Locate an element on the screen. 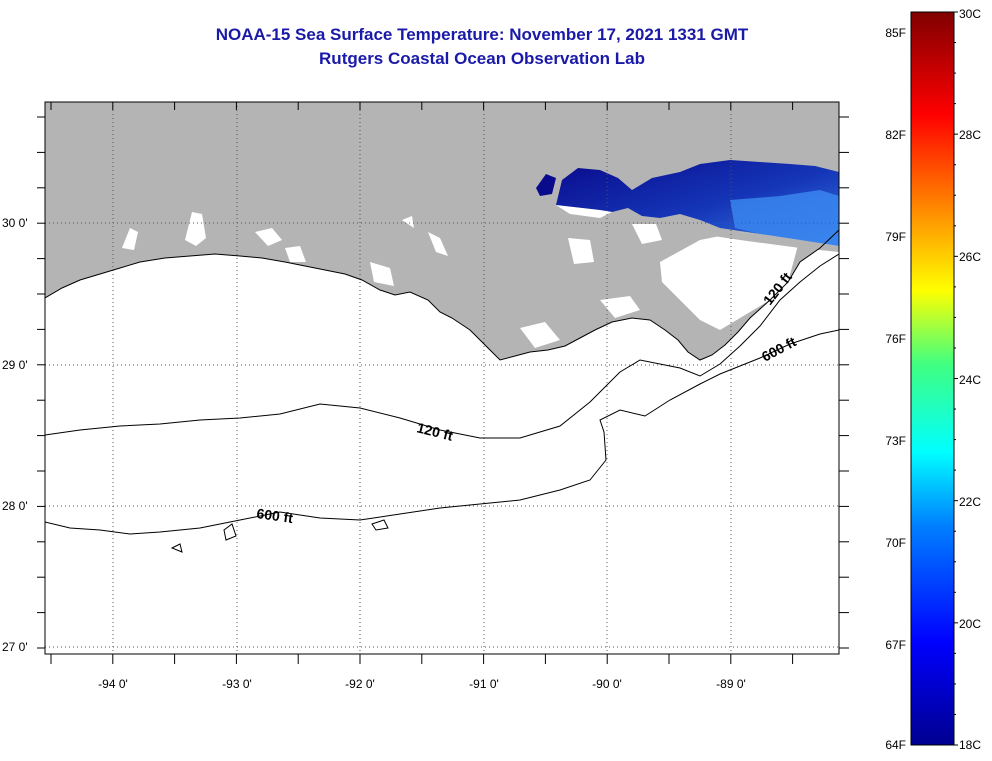 Image resolution: width=992 pixels, height=761 pixels. colorbar-f-label: 67F is located at coordinates (895, 645).